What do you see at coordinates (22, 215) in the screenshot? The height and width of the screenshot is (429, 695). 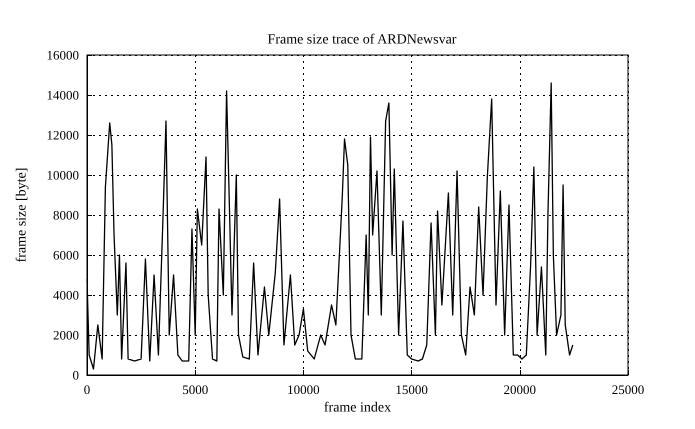 I see `y-axis-title: frame size [byte]` at bounding box center [22, 215].